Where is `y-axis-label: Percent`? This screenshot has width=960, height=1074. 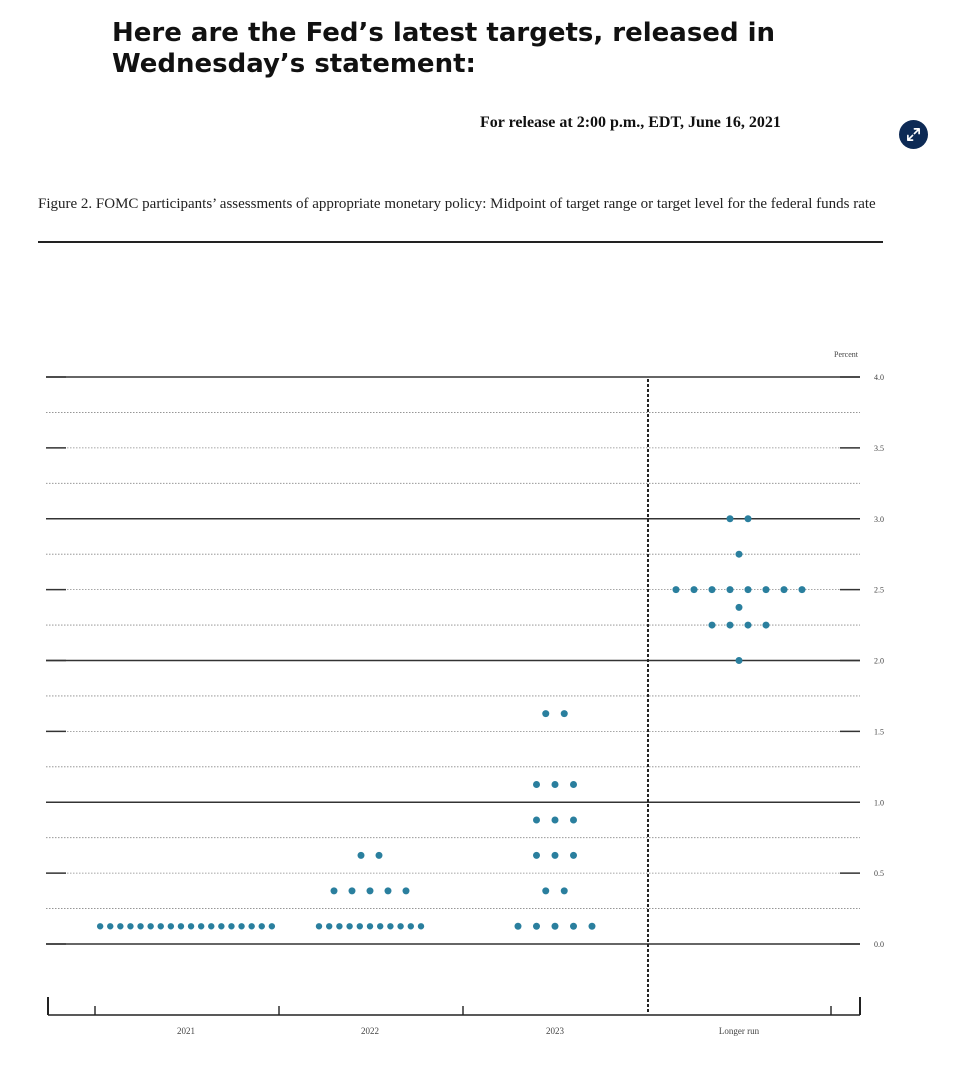
y-axis-label: Percent is located at coordinates (846, 354).